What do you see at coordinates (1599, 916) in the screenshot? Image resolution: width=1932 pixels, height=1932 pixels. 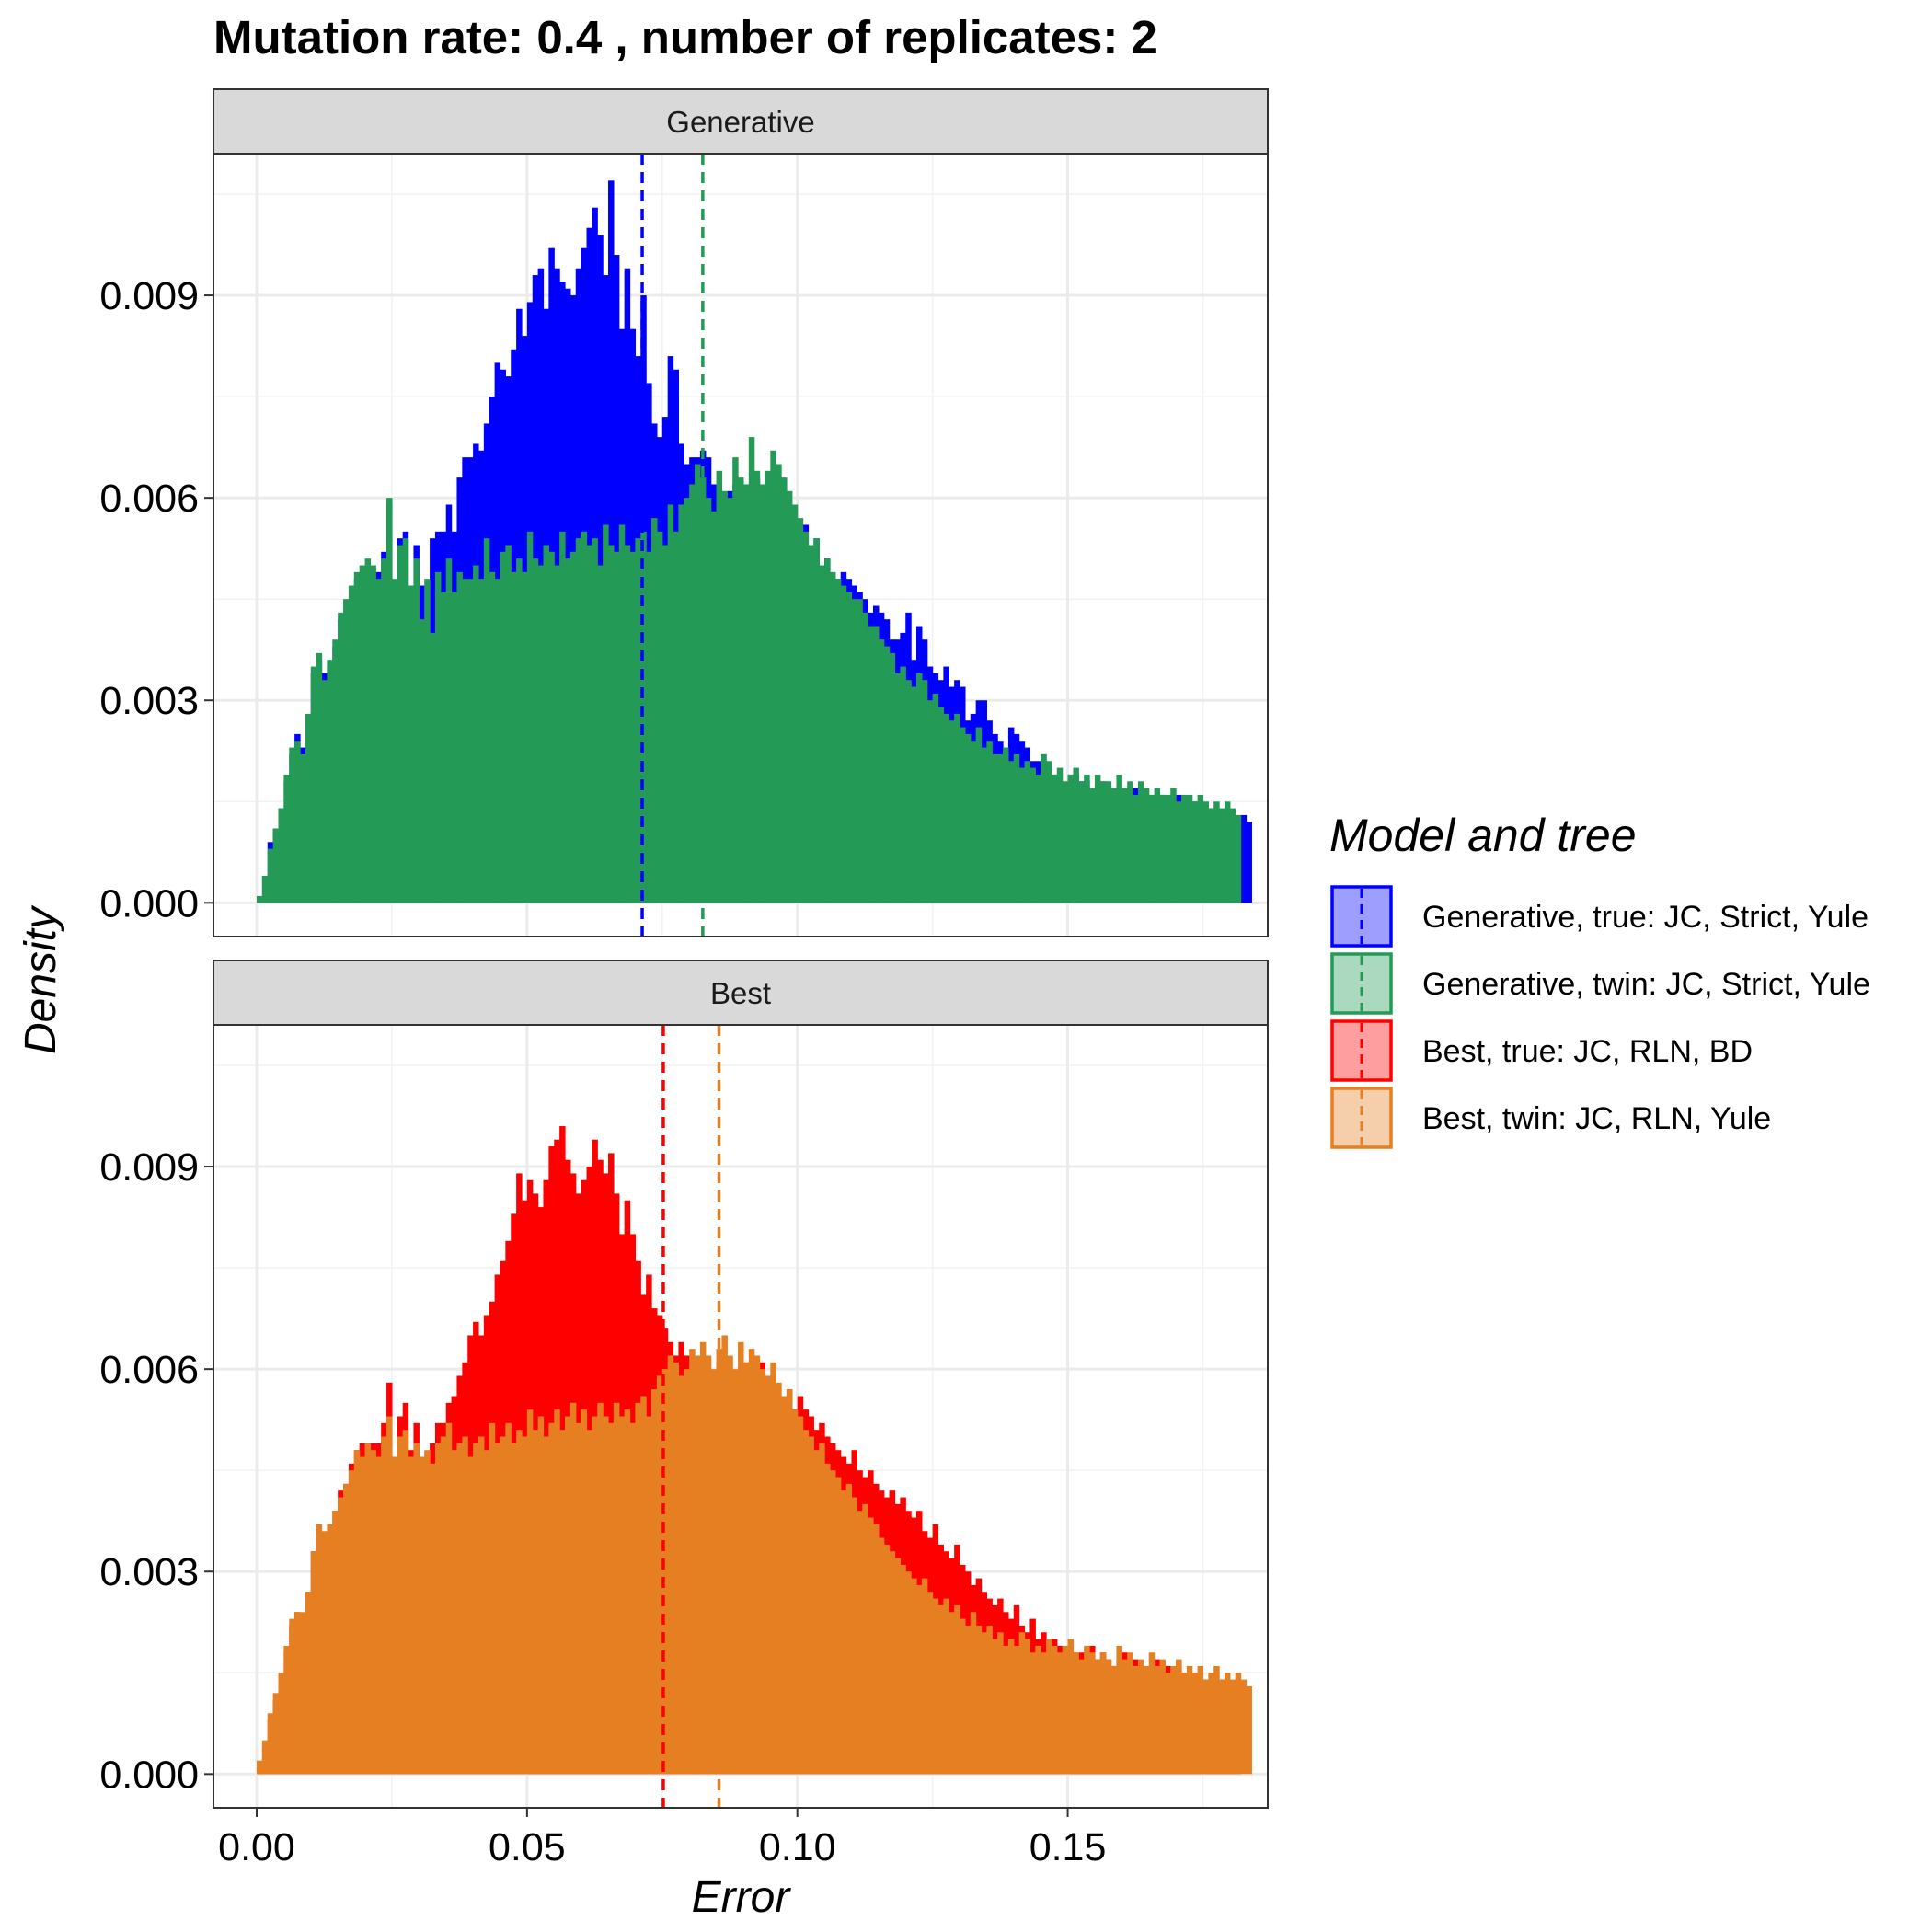 I see `legend-item: Generative, true: JC, Strict, Yule` at bounding box center [1599, 916].